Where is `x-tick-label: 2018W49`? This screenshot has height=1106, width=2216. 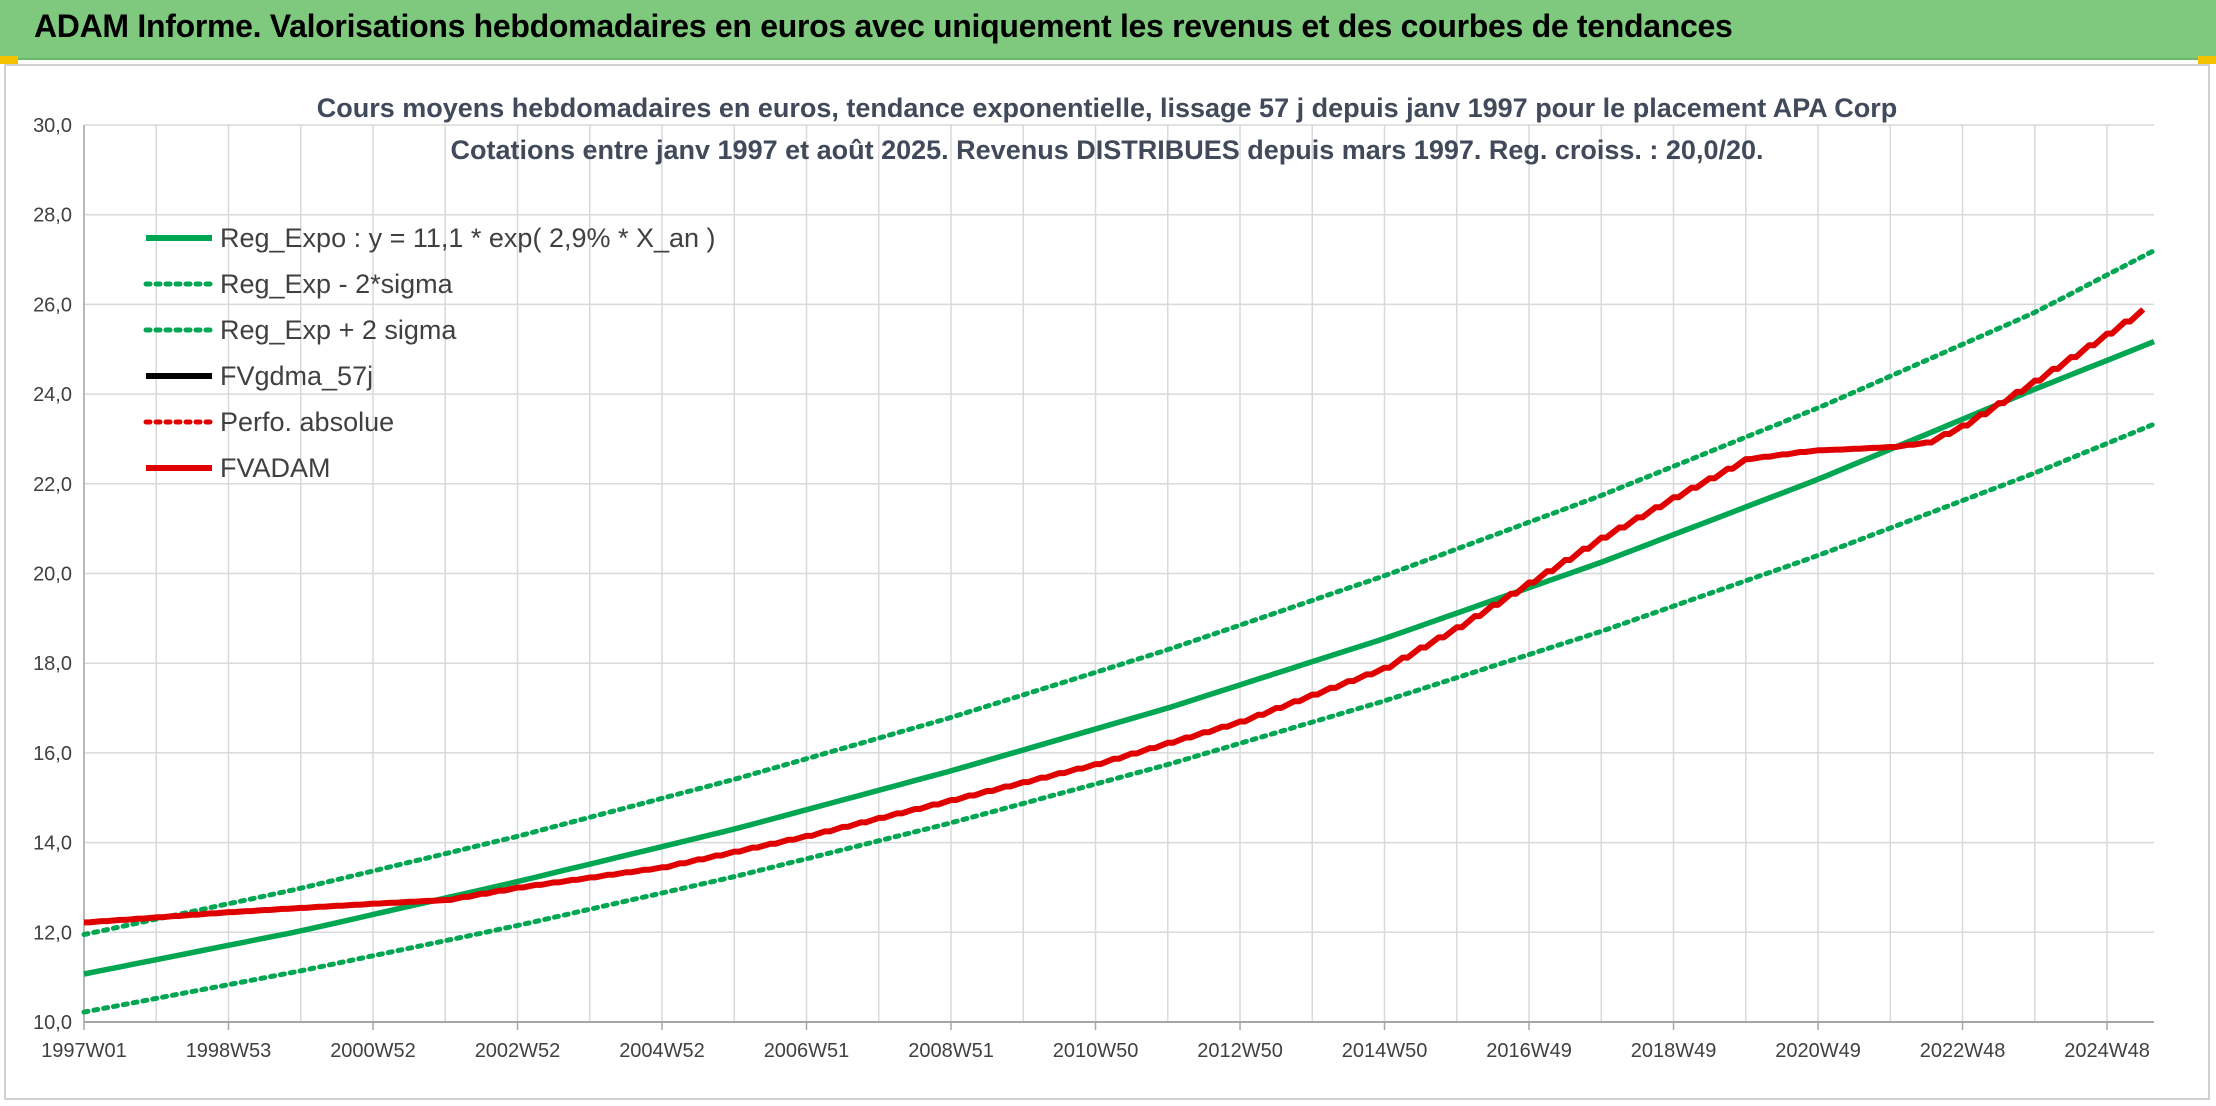
x-tick-label: 2018W49 is located at coordinates (1674, 1051).